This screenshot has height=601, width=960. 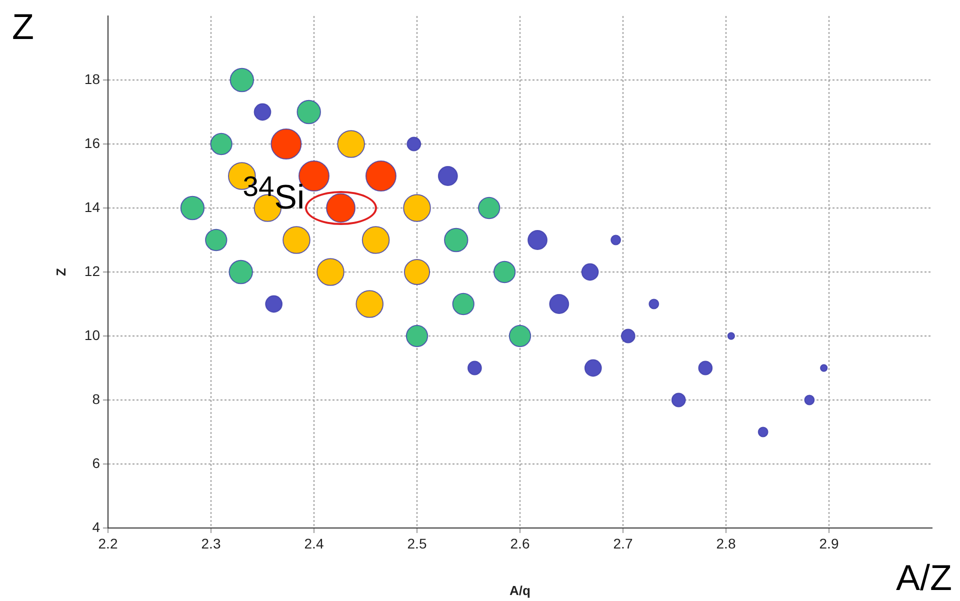 I want to click on x-tick-label: 2.5, so click(x=417, y=543).